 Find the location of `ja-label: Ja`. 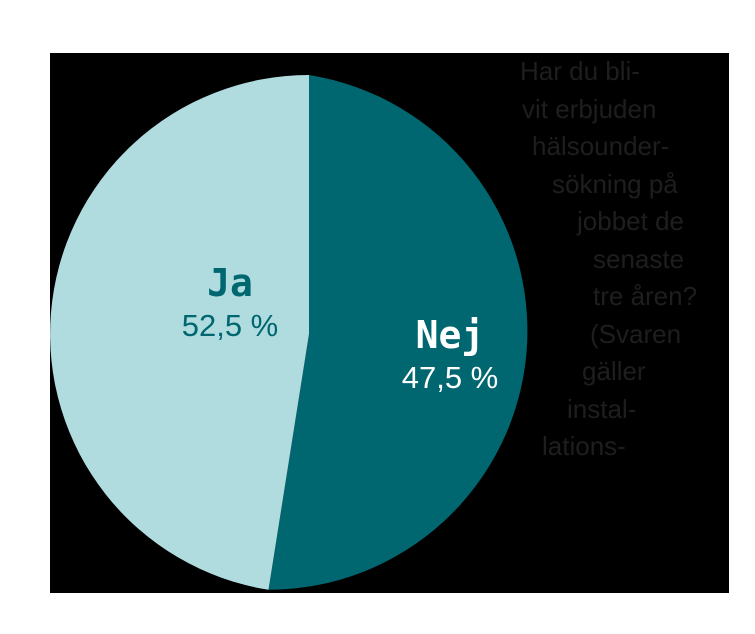

ja-label: Ja is located at coordinates (230, 283).